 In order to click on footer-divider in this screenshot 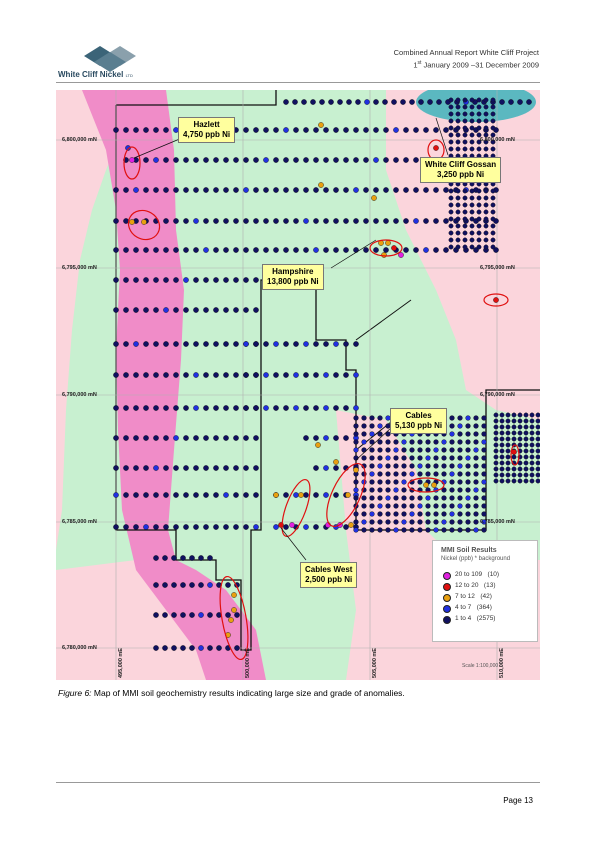, I will do `click(298, 782)`.